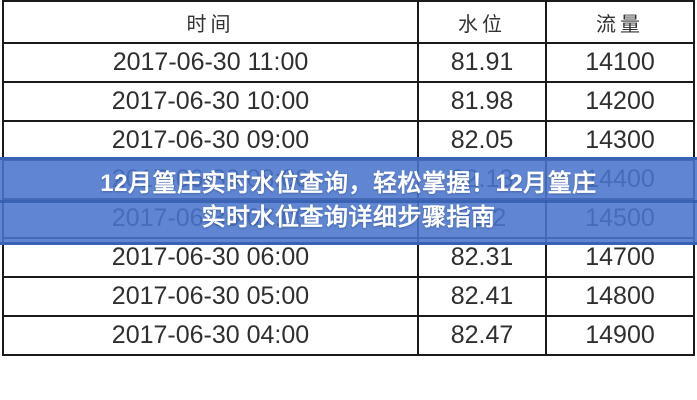  I want to click on table-row: 2017-06-30 07:00 82.2 14500, so click(348, 218).